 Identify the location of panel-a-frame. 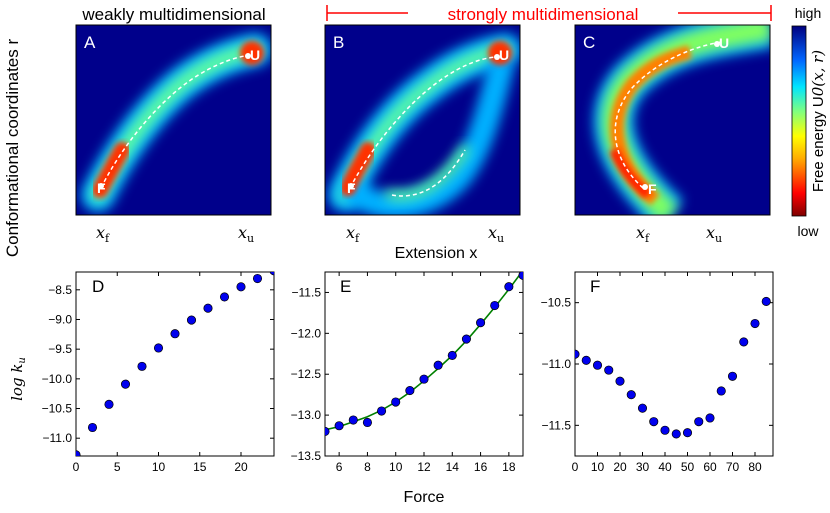
(173, 120).